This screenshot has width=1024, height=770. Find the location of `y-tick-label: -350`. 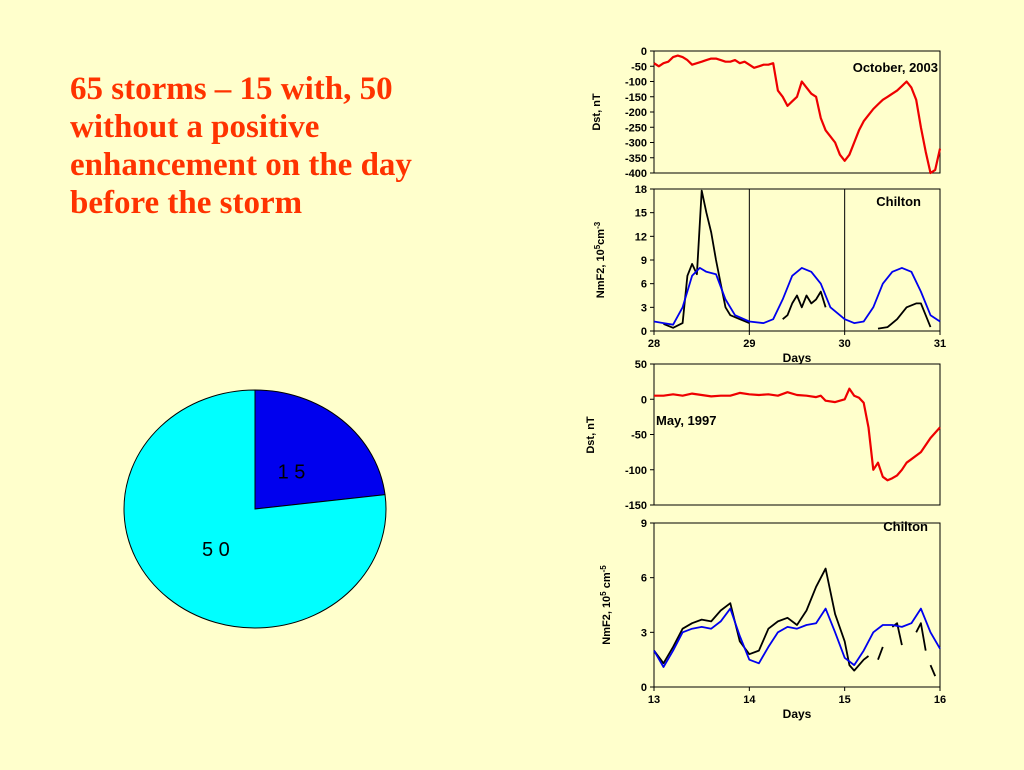

y-tick-label: -350 is located at coordinates (636, 159).